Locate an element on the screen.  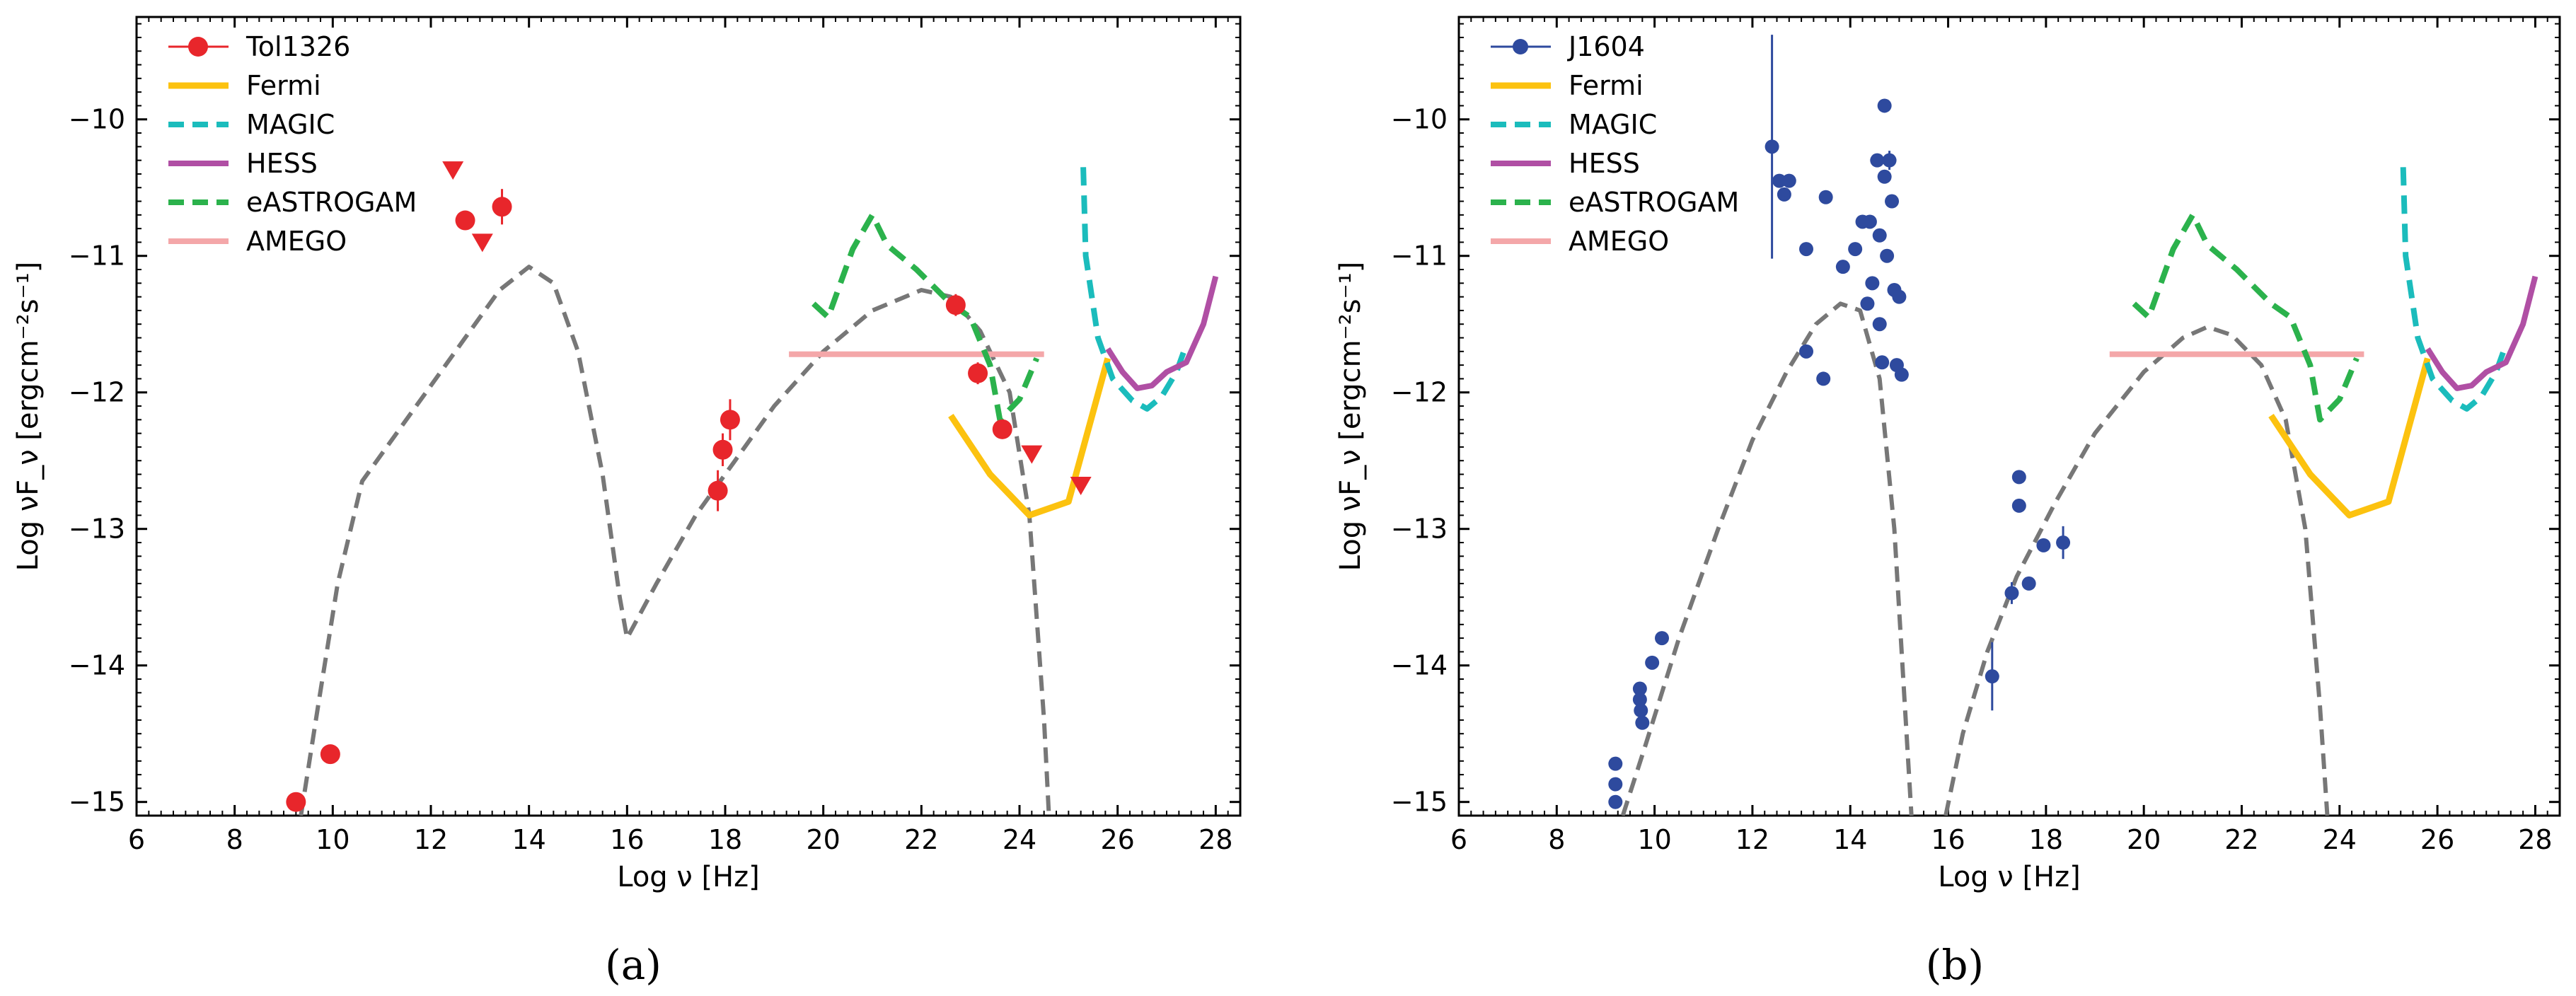
legend-hess-label: HESS is located at coordinates (1604, 163).